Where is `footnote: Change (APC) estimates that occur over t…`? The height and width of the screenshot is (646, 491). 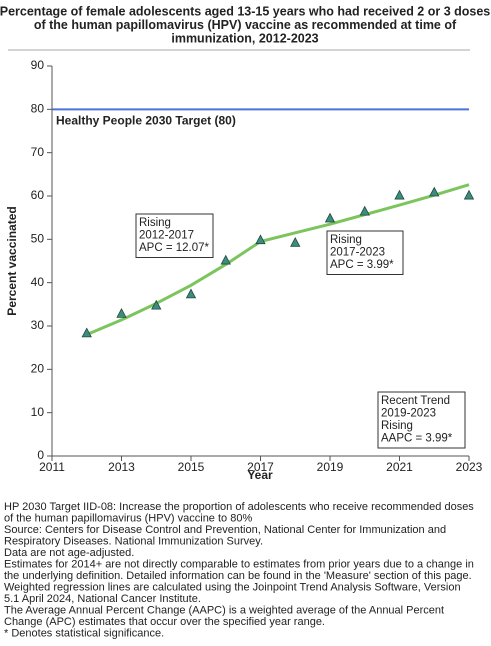 footnote: Change (APC) estimates that occur over t… is located at coordinates (164, 622).